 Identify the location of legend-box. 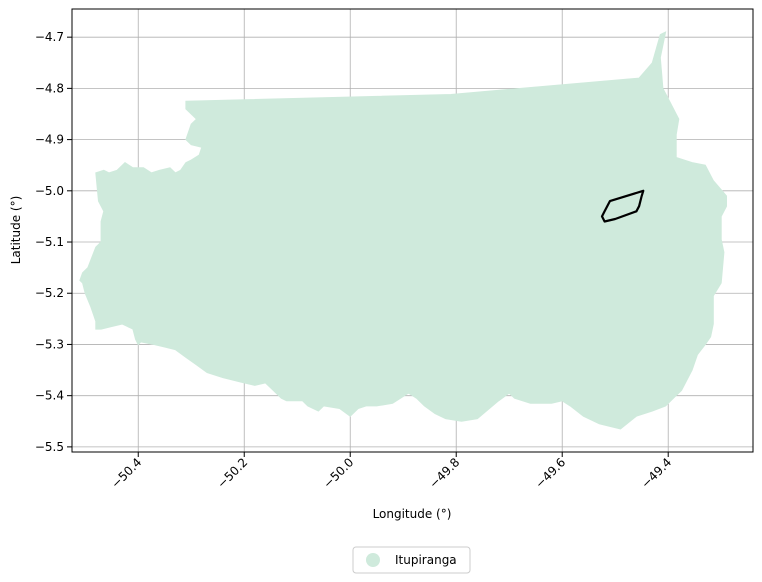
(411, 560).